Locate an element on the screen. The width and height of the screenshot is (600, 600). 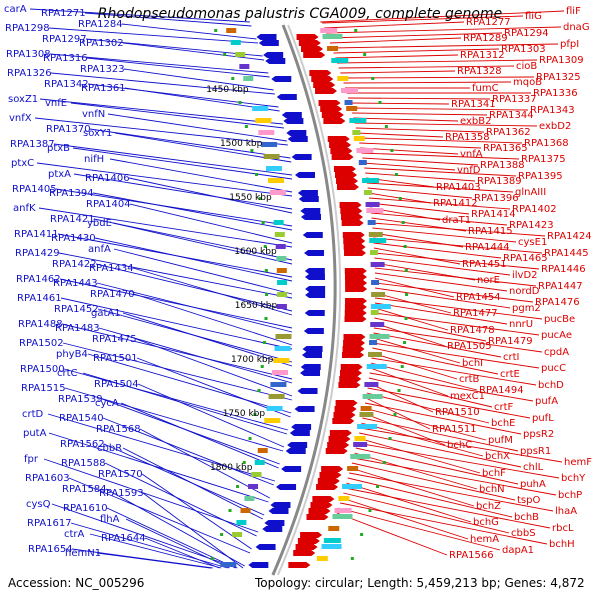
right-gene-label: RPA1337 is located at coordinates (514, 99).